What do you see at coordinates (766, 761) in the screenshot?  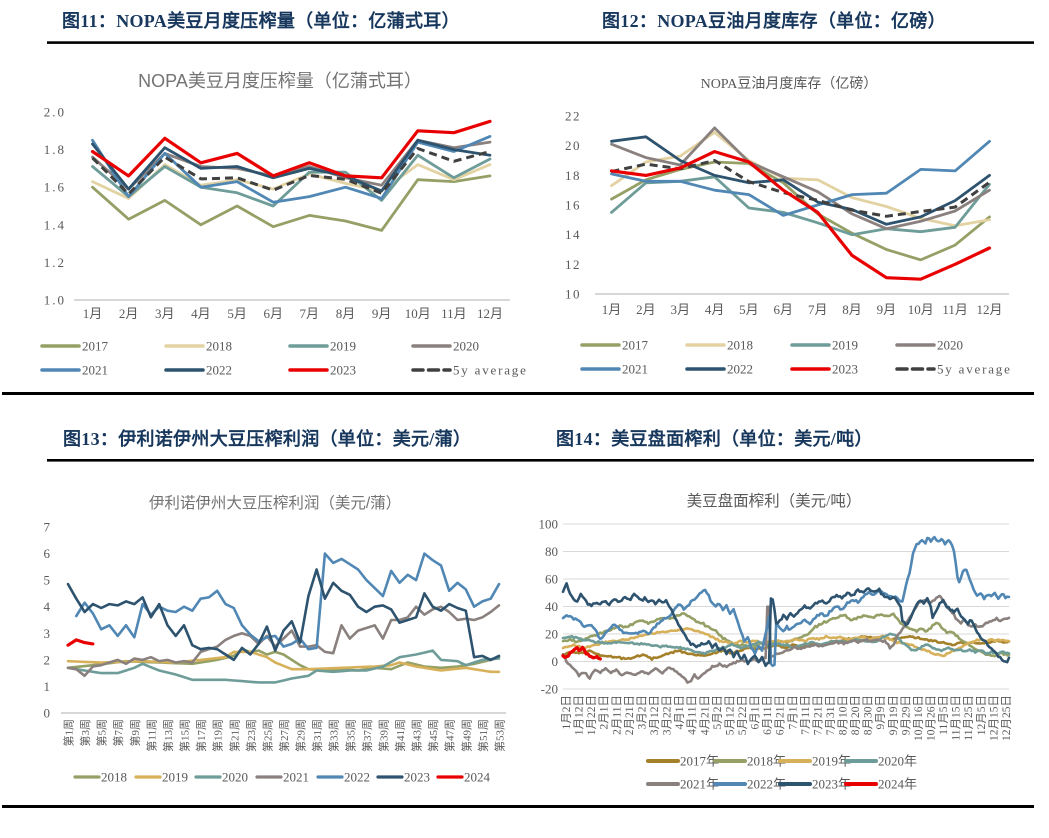 I see `svg-text: 2018年` at bounding box center [766, 761].